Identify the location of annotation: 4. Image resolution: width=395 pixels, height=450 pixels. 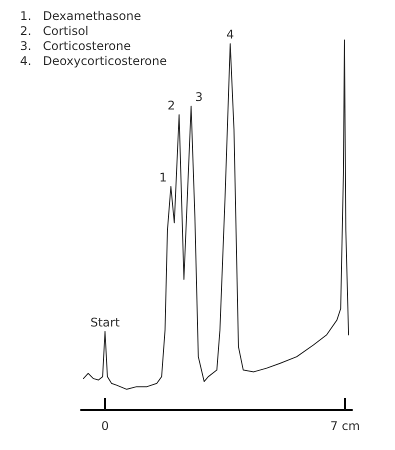
(230, 35).